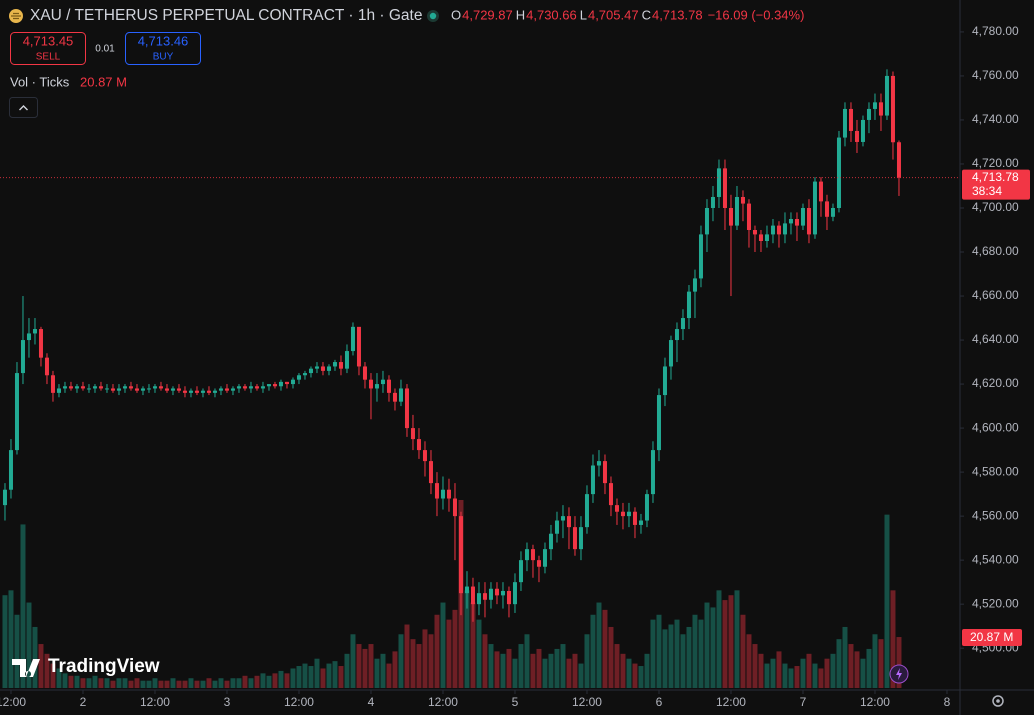 The height and width of the screenshot is (715, 1034). What do you see at coordinates (995, 75) in the screenshot?
I see `y-tick-label: 4,760.00` at bounding box center [995, 75].